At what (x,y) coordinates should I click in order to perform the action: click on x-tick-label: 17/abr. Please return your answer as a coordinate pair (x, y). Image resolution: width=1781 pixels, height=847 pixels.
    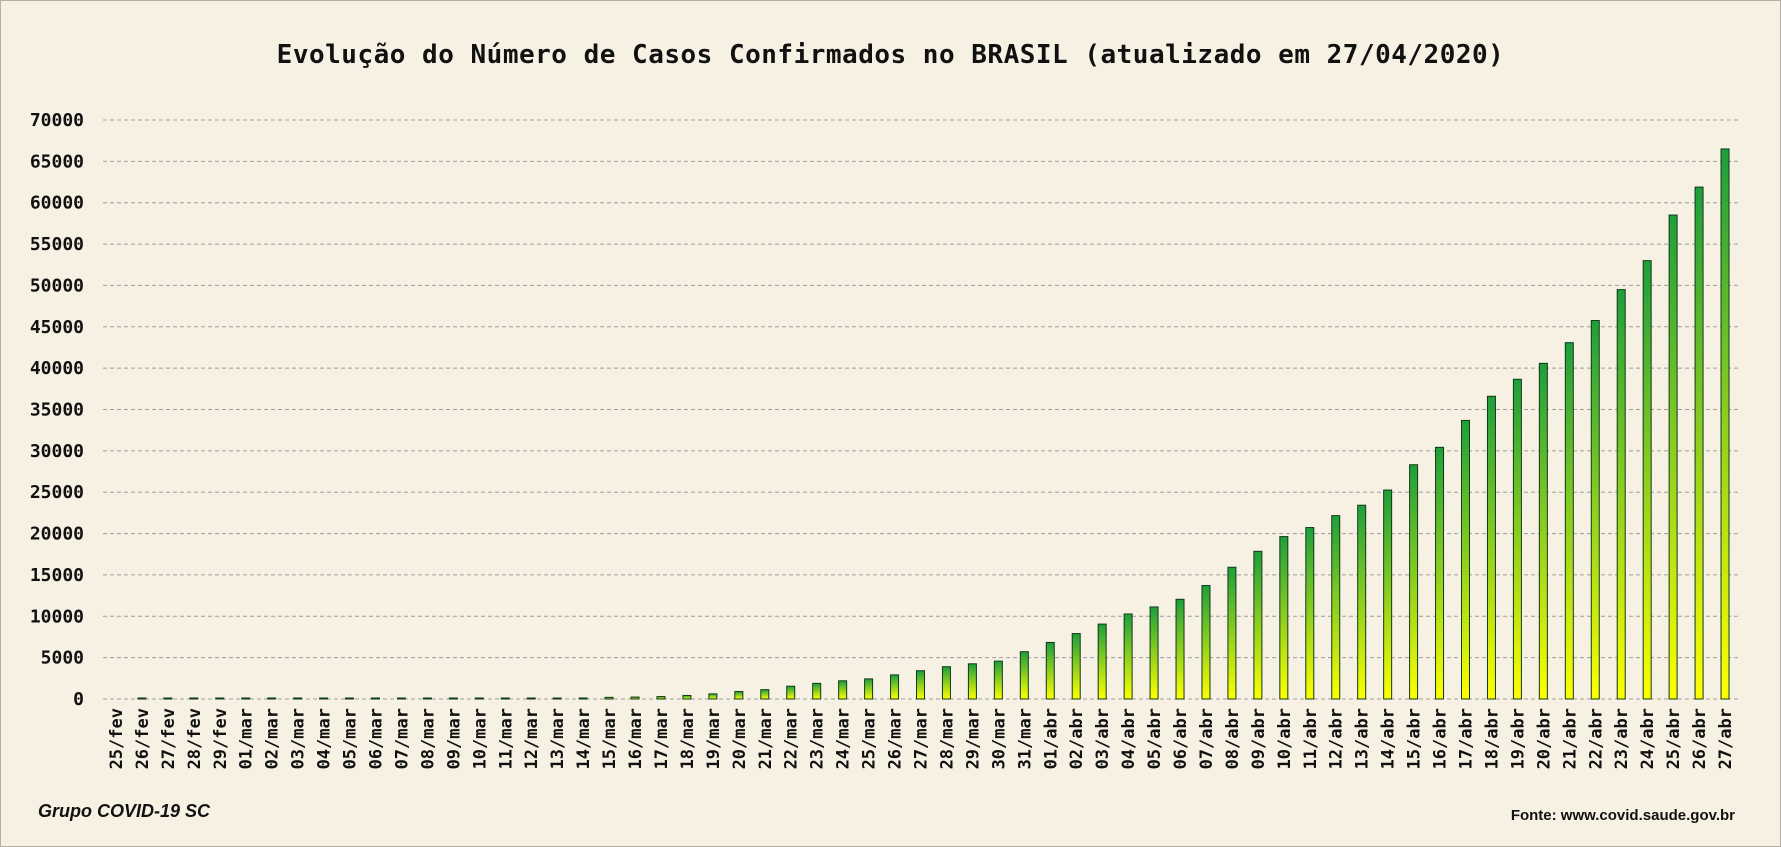
    Looking at the image, I should click on (1467, 738).